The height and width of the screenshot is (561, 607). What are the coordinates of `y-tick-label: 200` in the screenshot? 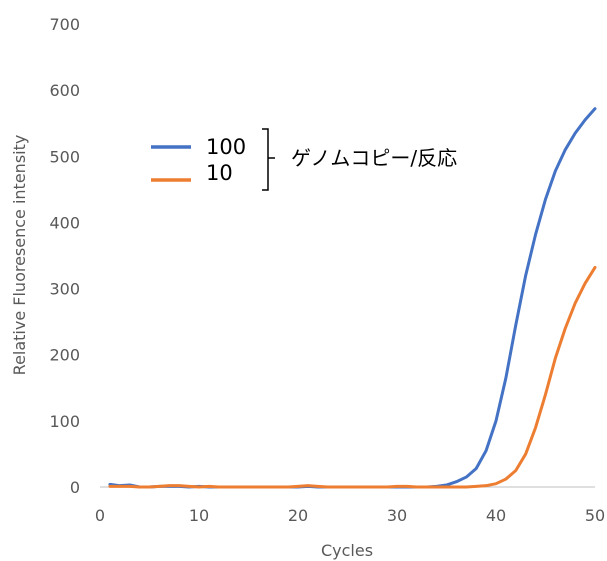 It's located at (64, 355).